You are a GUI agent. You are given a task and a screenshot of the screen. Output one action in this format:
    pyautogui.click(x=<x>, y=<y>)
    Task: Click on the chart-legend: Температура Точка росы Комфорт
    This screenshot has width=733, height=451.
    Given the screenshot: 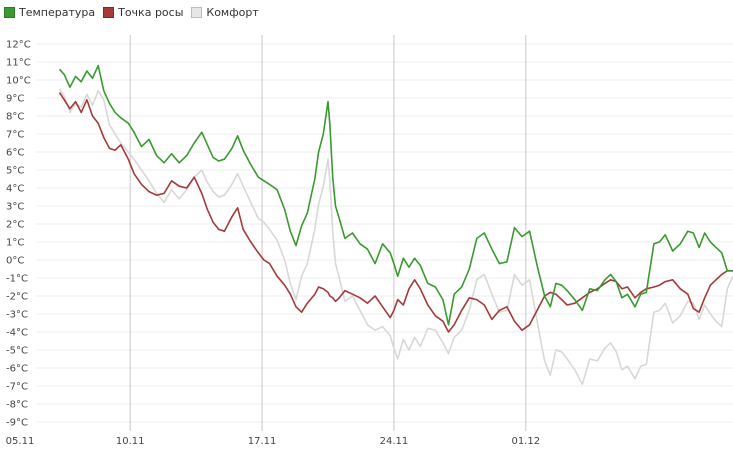 What is the action you would take?
    pyautogui.click(x=135, y=12)
    